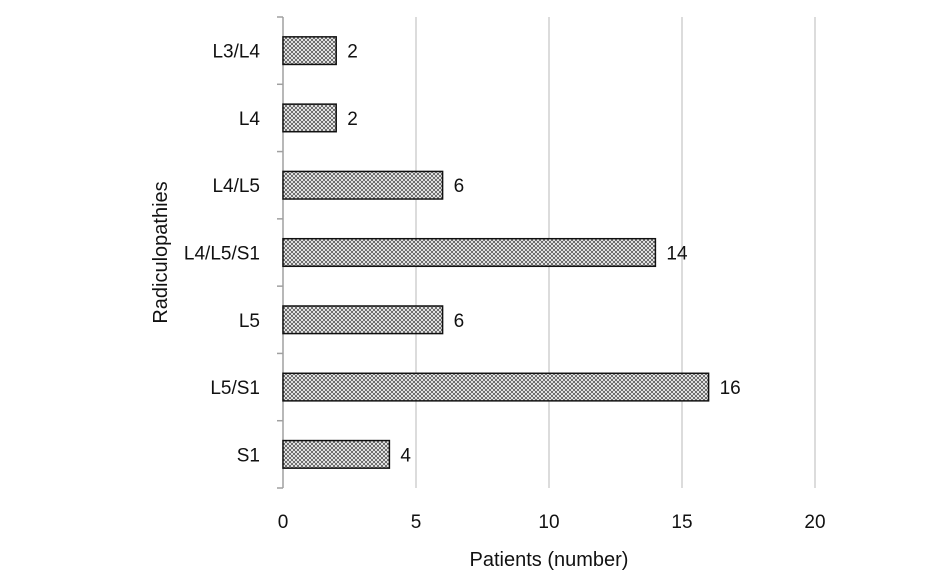  Describe the element at coordinates (405, 455) in the screenshot. I see `data-label: 4` at that location.